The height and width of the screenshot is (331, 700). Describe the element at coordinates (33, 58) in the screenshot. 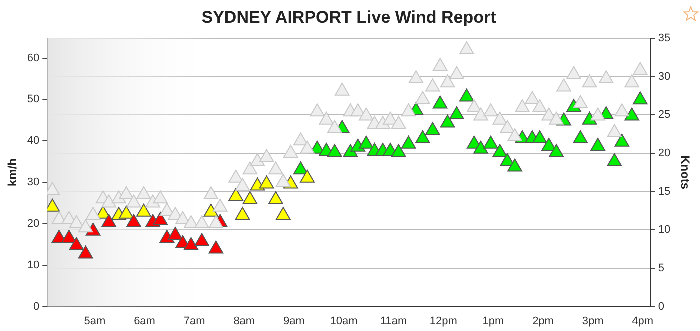

I see `y-tick-label: 60` at that location.